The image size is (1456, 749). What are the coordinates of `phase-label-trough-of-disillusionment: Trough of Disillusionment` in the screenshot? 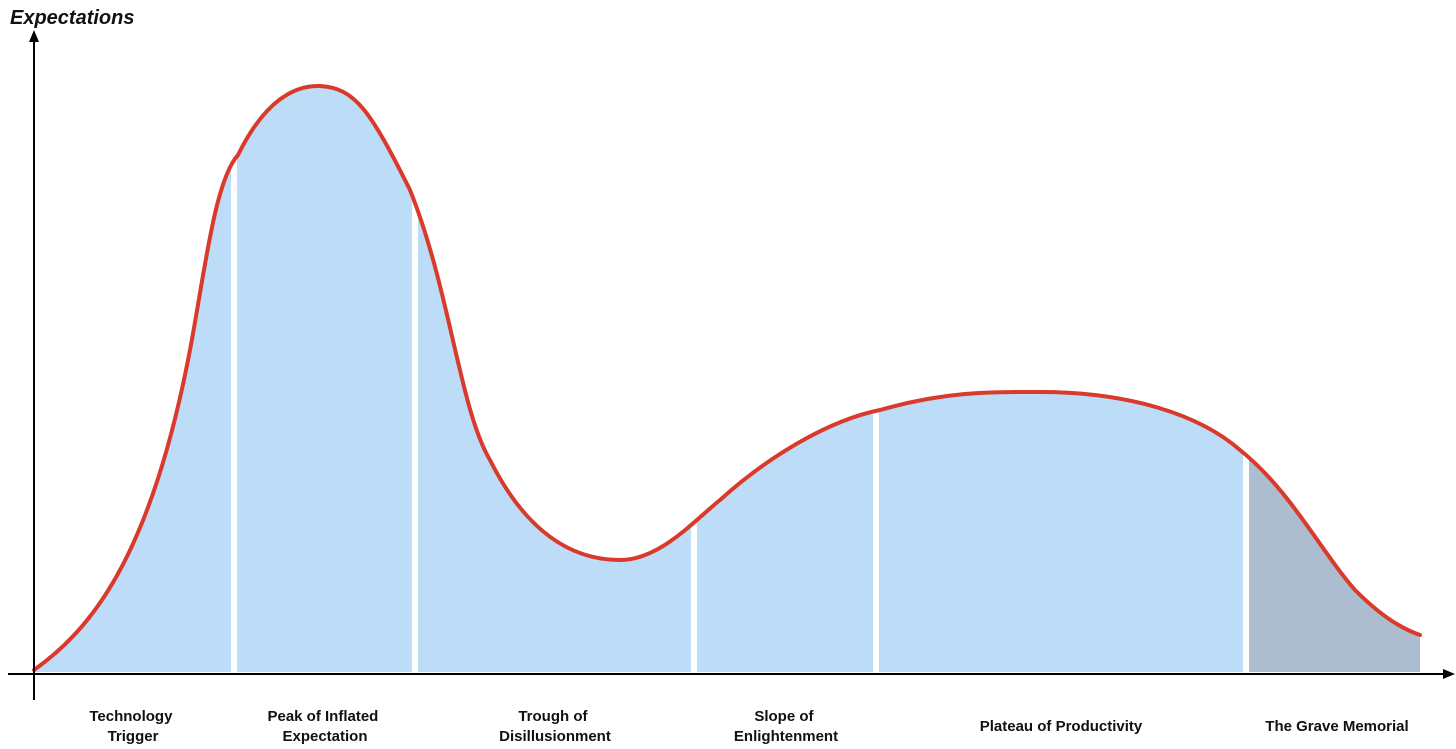 It's located at (555, 726).